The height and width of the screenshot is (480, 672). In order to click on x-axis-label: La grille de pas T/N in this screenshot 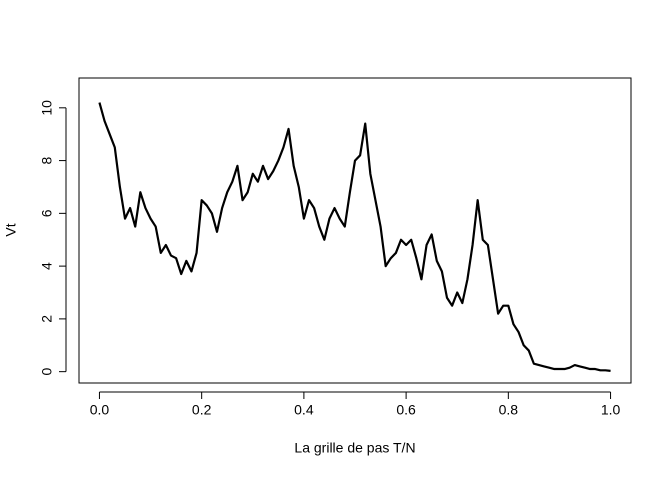, I will do `click(354, 448)`.